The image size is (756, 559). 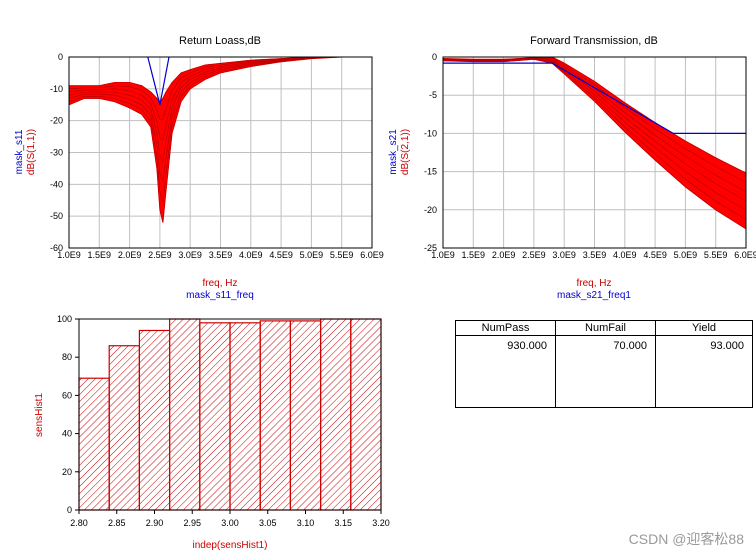 I want to click on s11-xtick-label: 5.5E9, so click(x=342, y=255).